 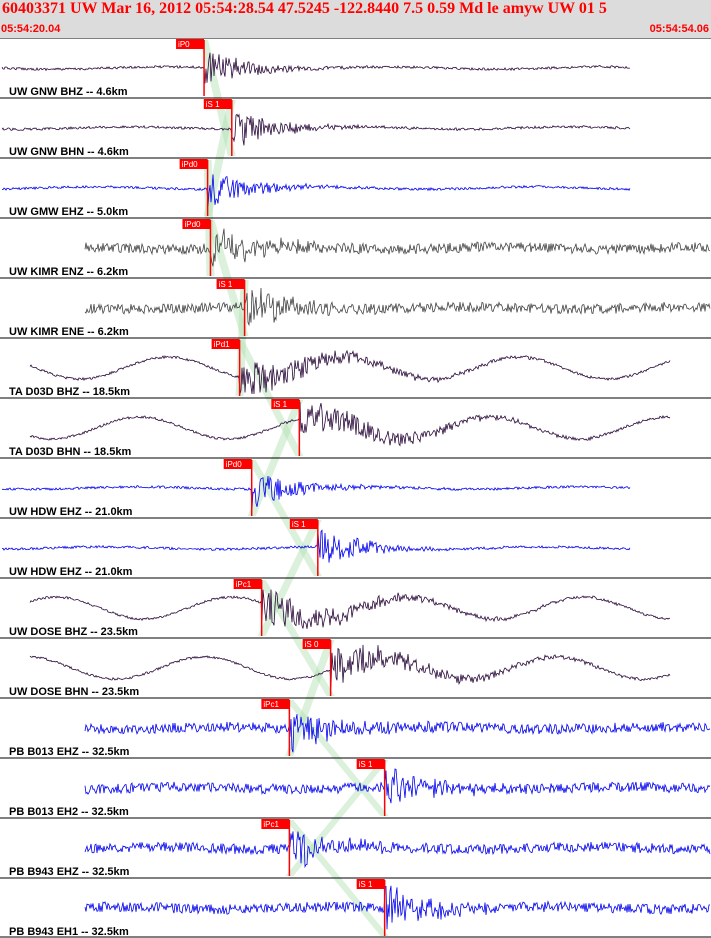 What do you see at coordinates (69, 332) in the screenshot?
I see `trace-station-label: UW KIMR ENE -- 6.2km` at bounding box center [69, 332].